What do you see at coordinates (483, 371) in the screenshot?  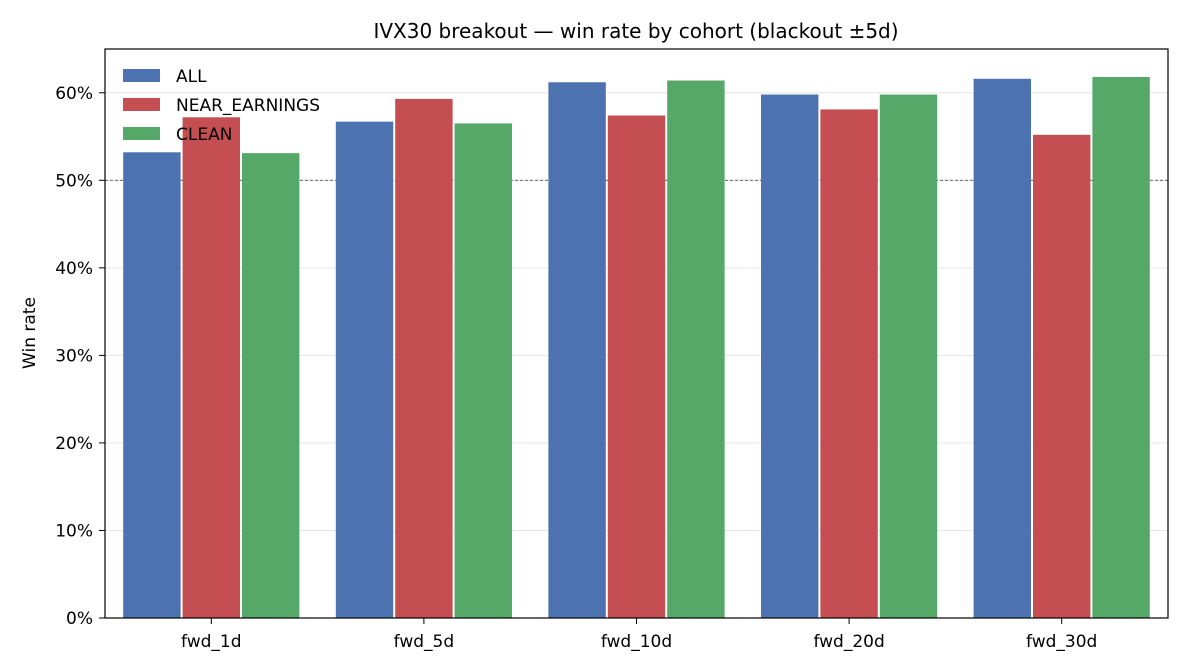 I see `bar-clean-fwd-5d` at bounding box center [483, 371].